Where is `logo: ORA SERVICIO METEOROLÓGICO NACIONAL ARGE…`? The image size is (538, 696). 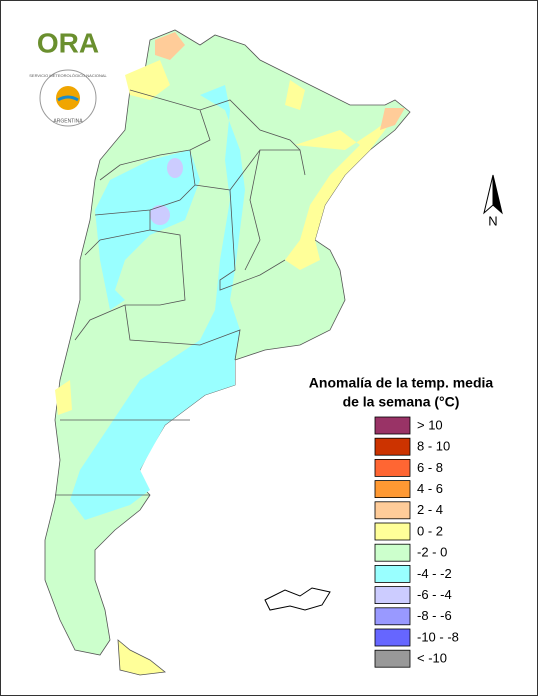
logo: ORA SERVICIO METEOROLÓGICO NACIONAL ARGE… is located at coordinates (68, 77).